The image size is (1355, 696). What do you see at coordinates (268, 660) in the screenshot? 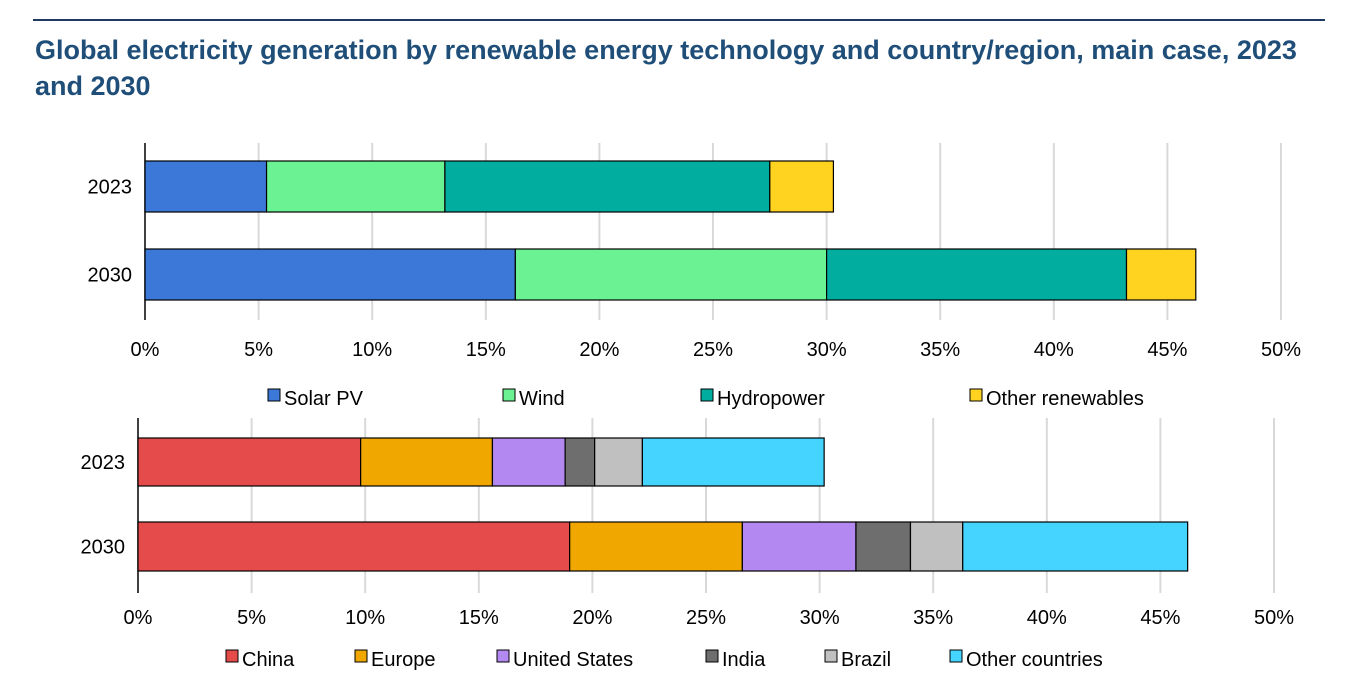
I see `legend-label: China` at bounding box center [268, 660].